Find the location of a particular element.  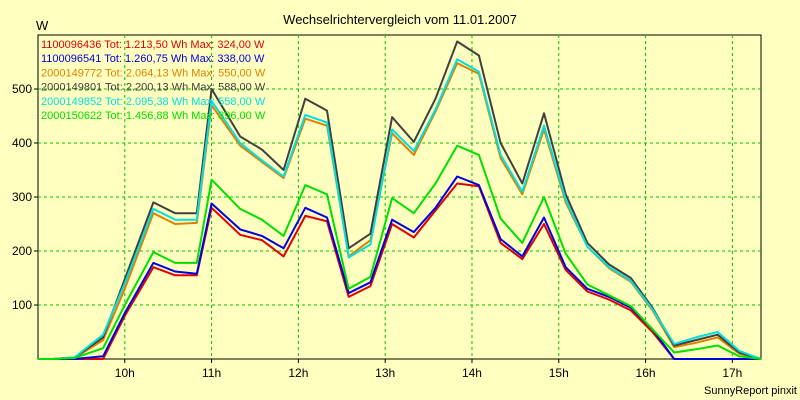

x-tick-label: 17h is located at coordinates (732, 373).